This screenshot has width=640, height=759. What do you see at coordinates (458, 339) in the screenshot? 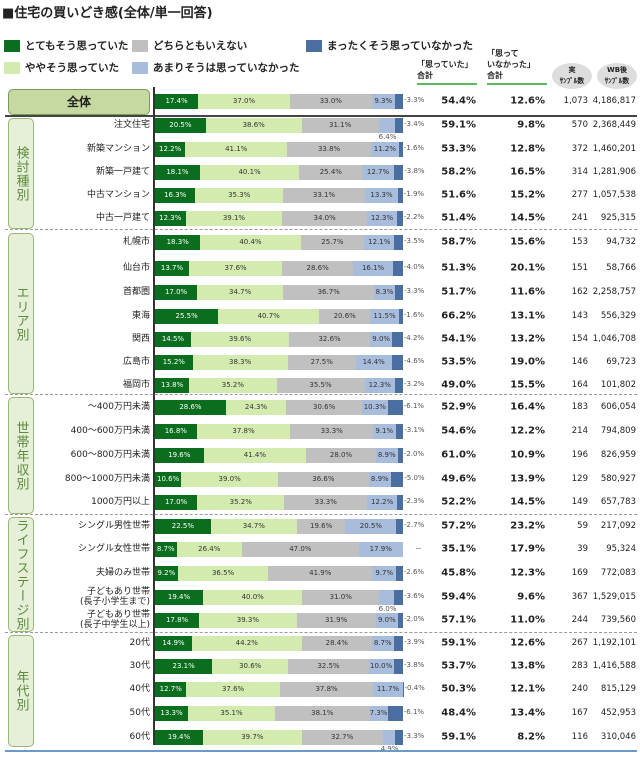
I see `yes-total: 54.1%` at bounding box center [458, 339].